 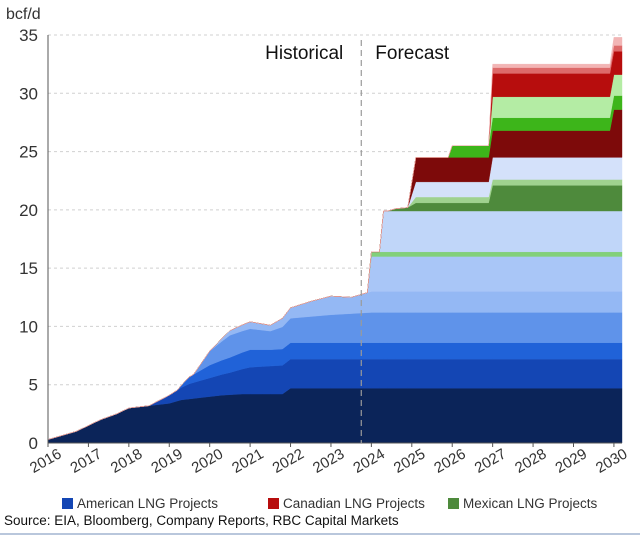 I want to click on y-tick-35: 35, so click(x=28, y=35).